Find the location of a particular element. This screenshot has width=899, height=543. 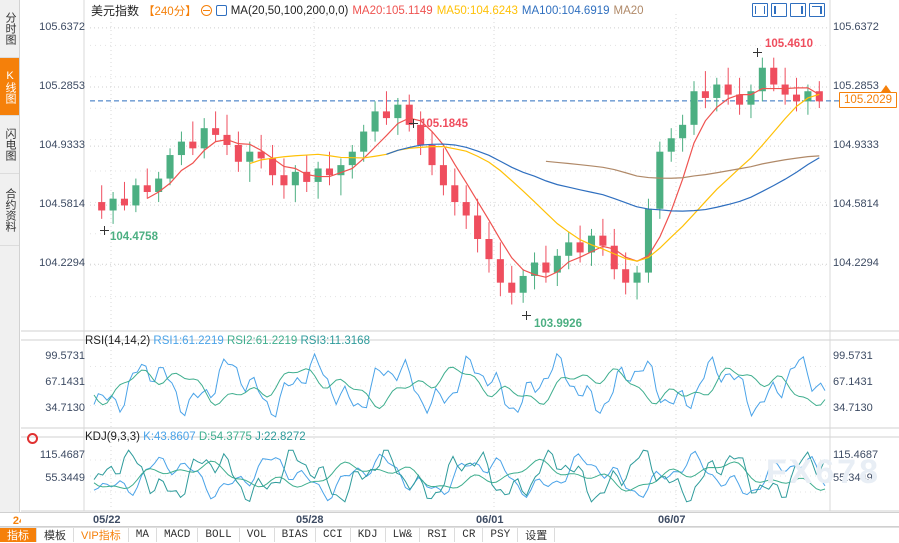

kdj-panel-header: KDJ(9,3,3) K:43.8607 D:54.3775 J:22.8272 is located at coordinates (195, 437).